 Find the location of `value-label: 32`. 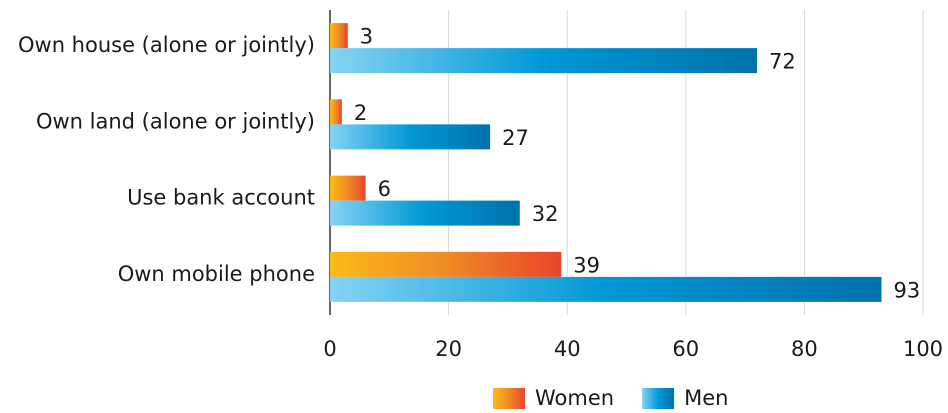

value-label: 32 is located at coordinates (545, 214).